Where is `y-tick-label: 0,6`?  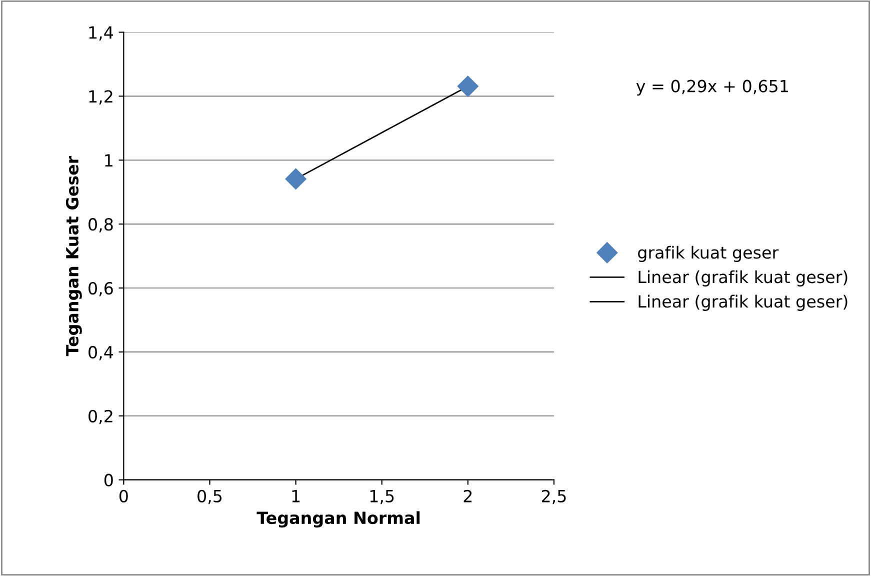
y-tick-label: 0,6 is located at coordinates (100, 289).